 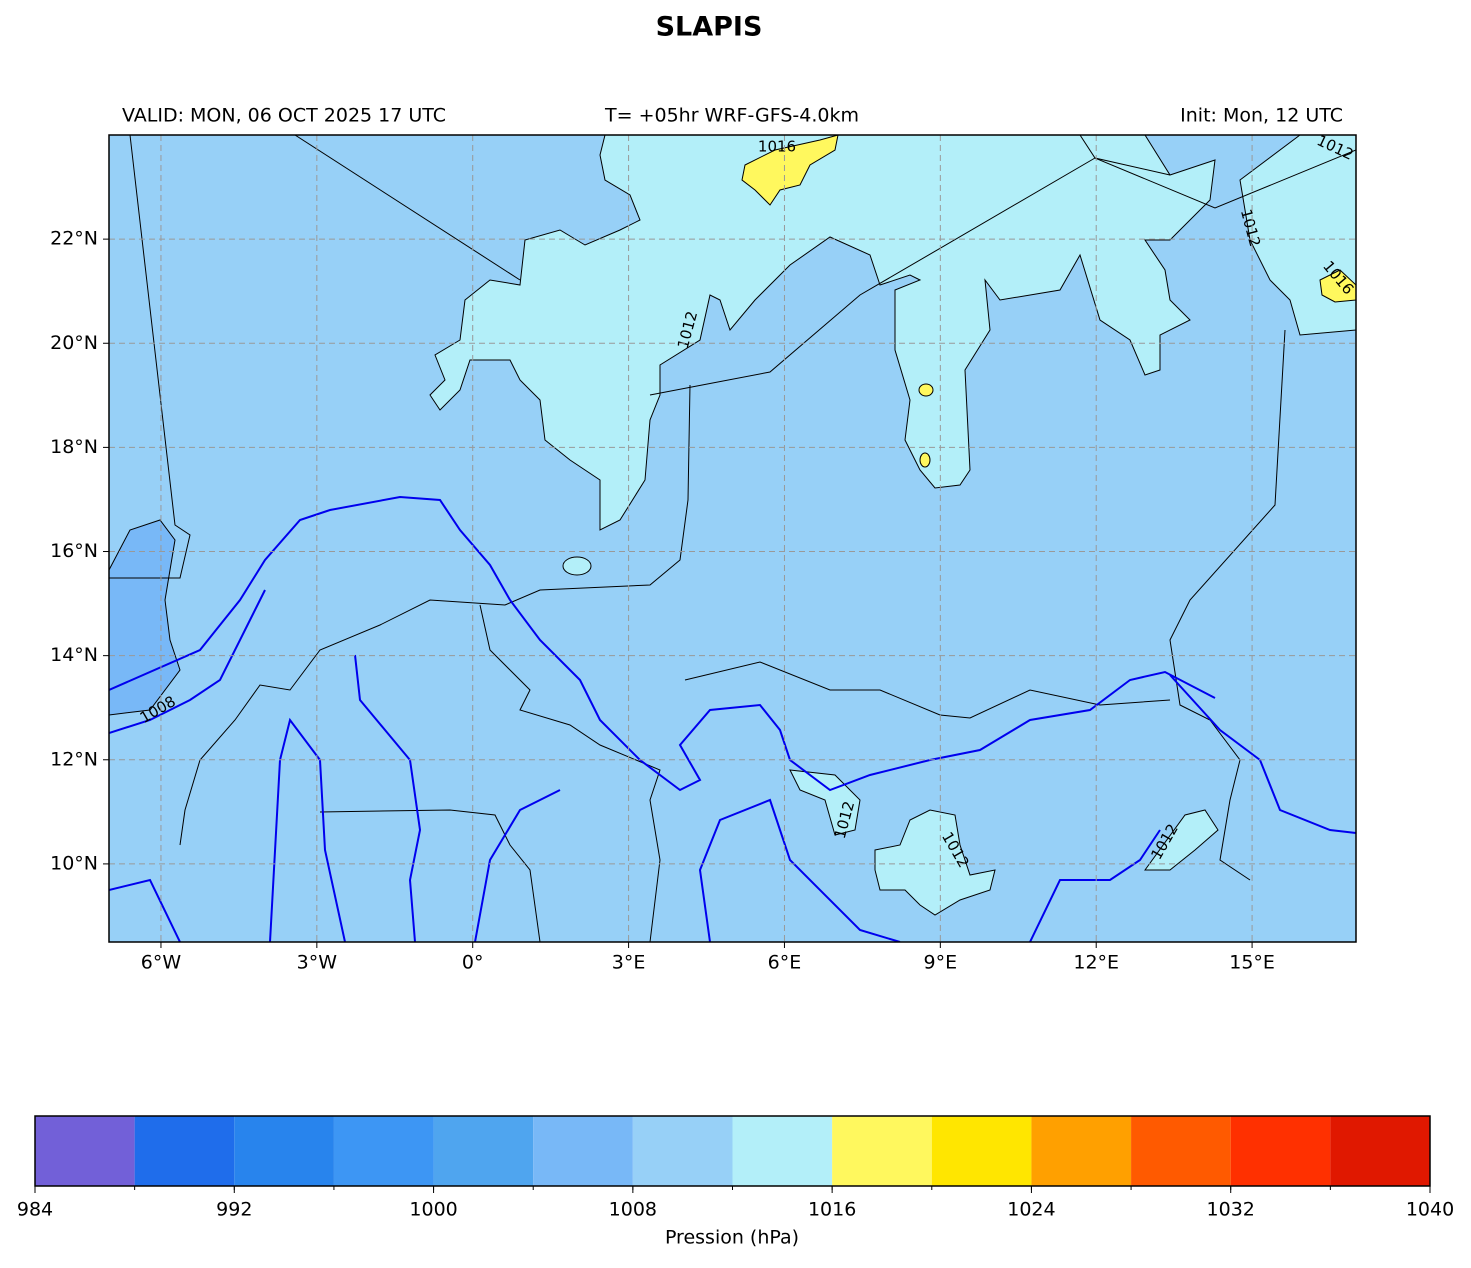 I want to click on title: SLAPIS, so click(x=709, y=27).